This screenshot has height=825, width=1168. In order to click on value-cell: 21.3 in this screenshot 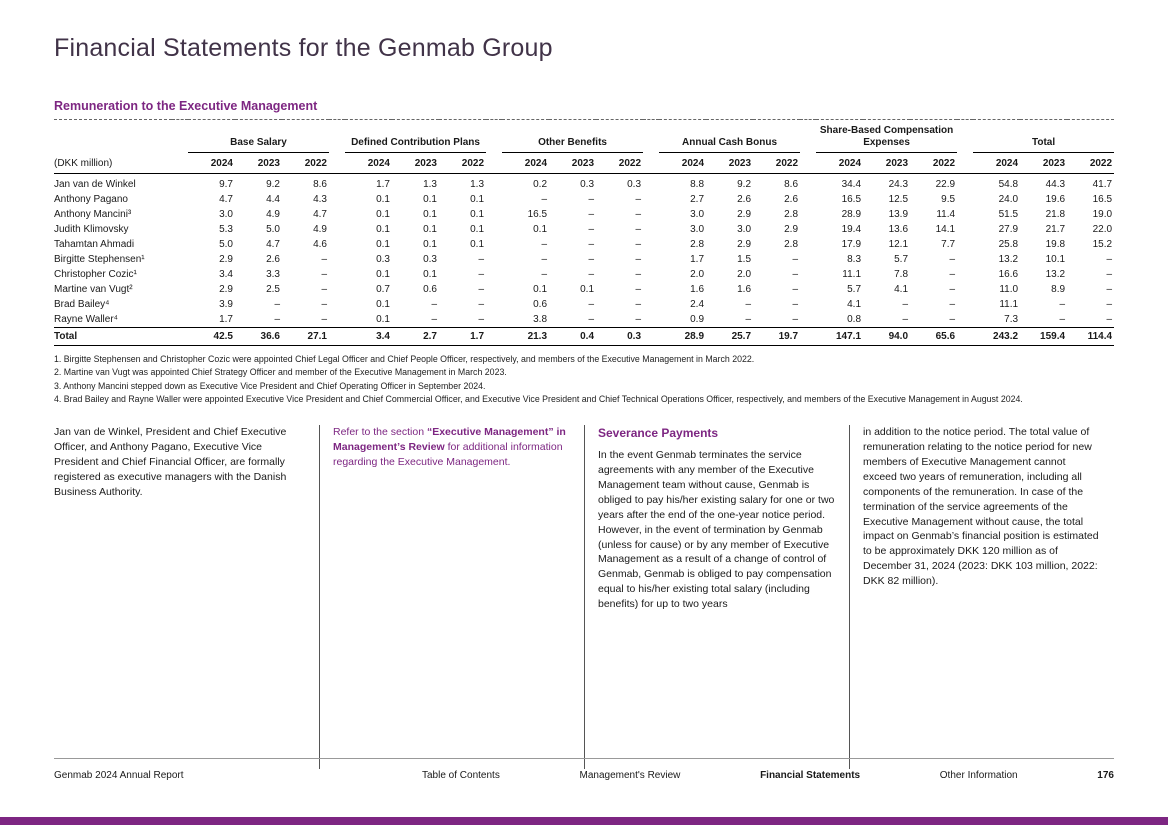, I will do `click(526, 336)`.